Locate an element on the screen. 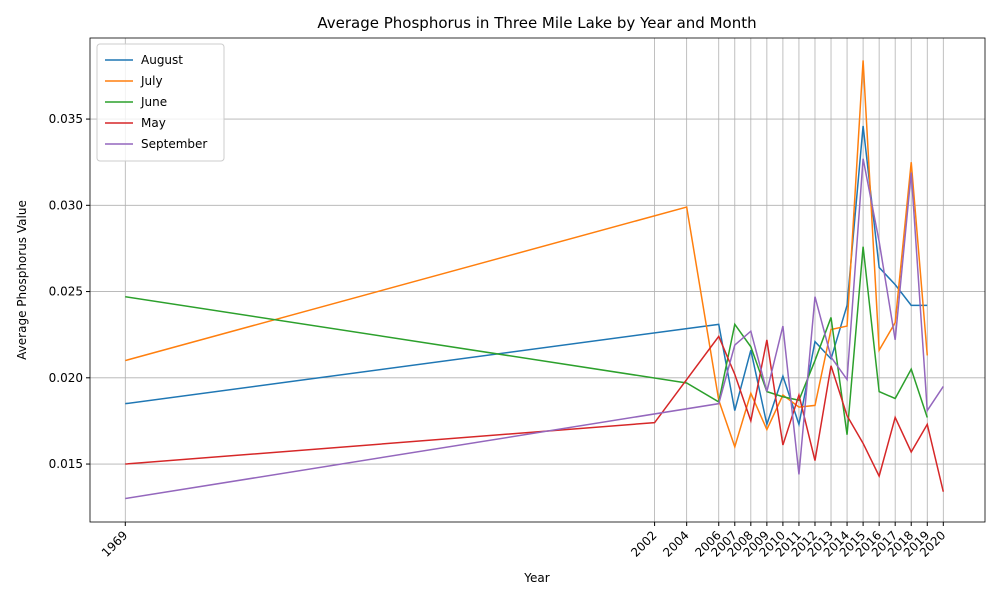 Image resolution: width=1000 pixels, height=600 pixels. legend-label: September is located at coordinates (174, 144).